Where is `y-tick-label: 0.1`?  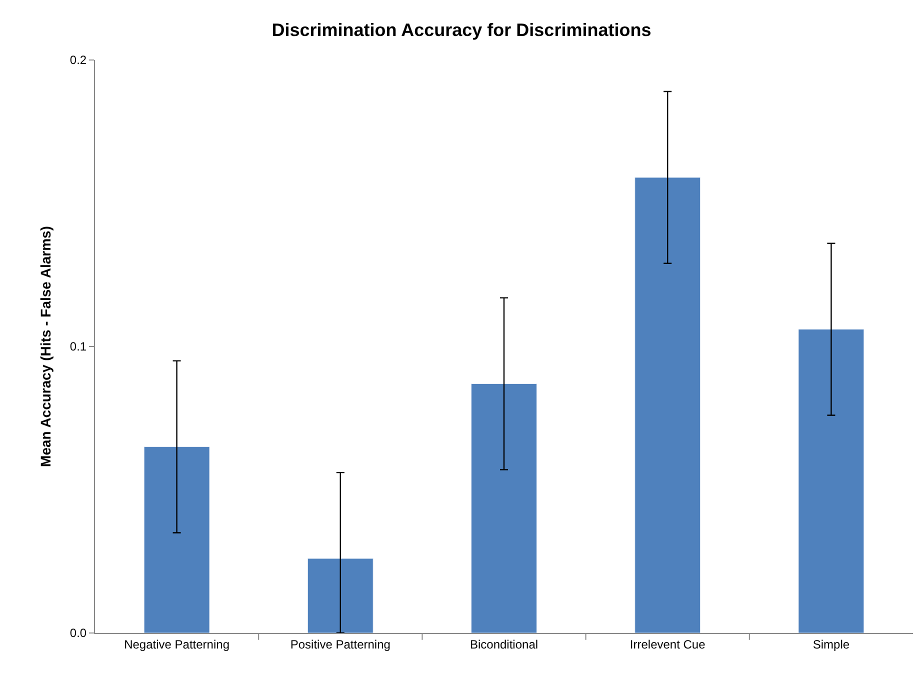
y-tick-label: 0.1 is located at coordinates (78, 347).